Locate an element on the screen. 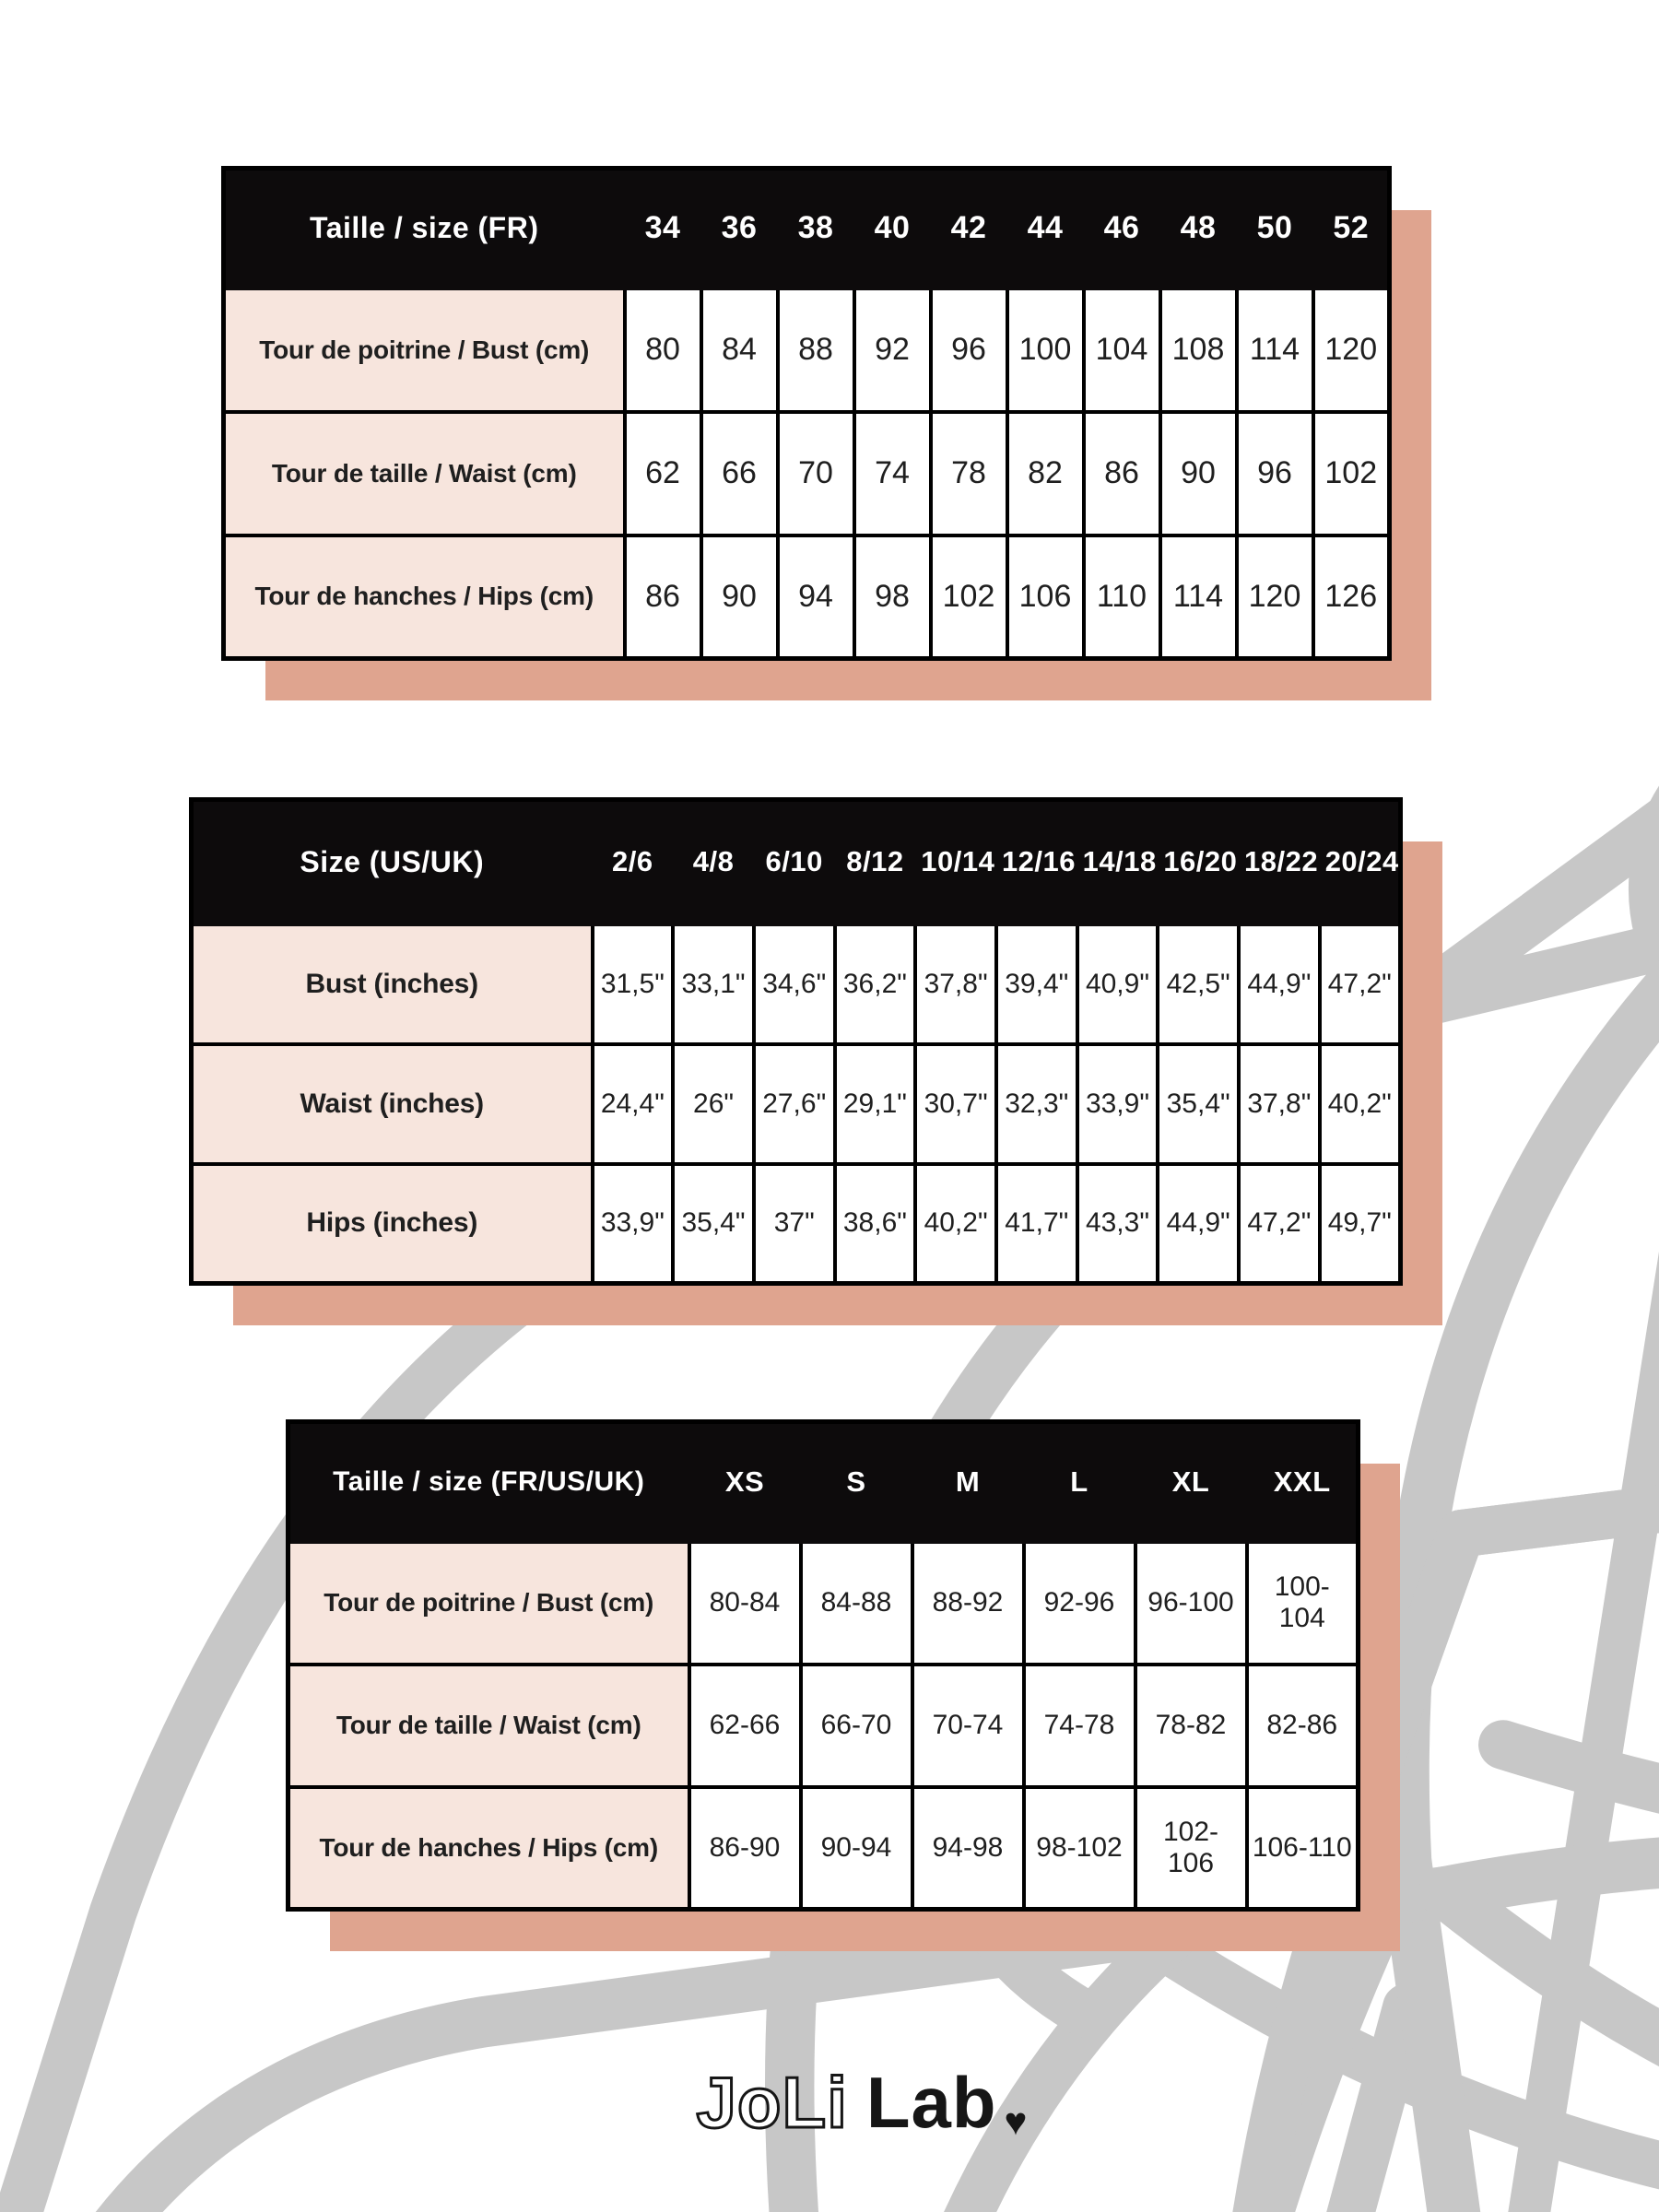 This screenshot has width=1659, height=2212. size-column-header: 50 is located at coordinates (1274, 228).